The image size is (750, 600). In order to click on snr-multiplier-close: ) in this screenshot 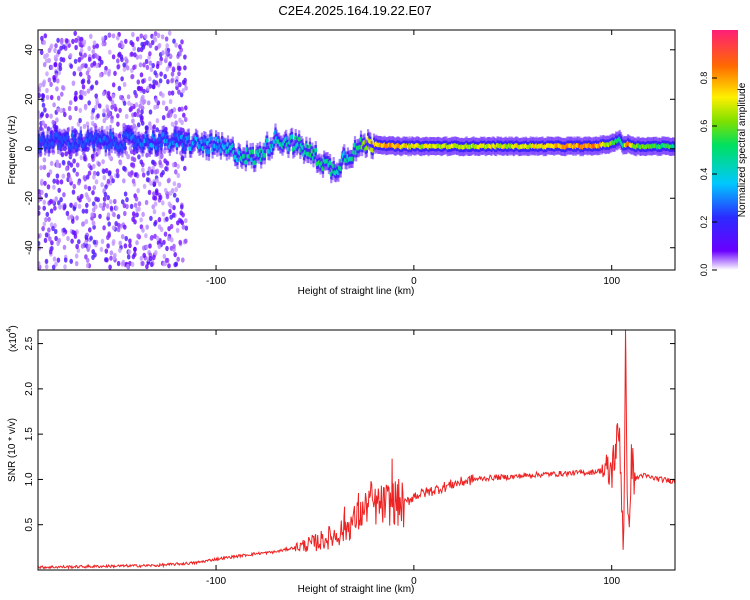, I will do `click(13, 326)`.